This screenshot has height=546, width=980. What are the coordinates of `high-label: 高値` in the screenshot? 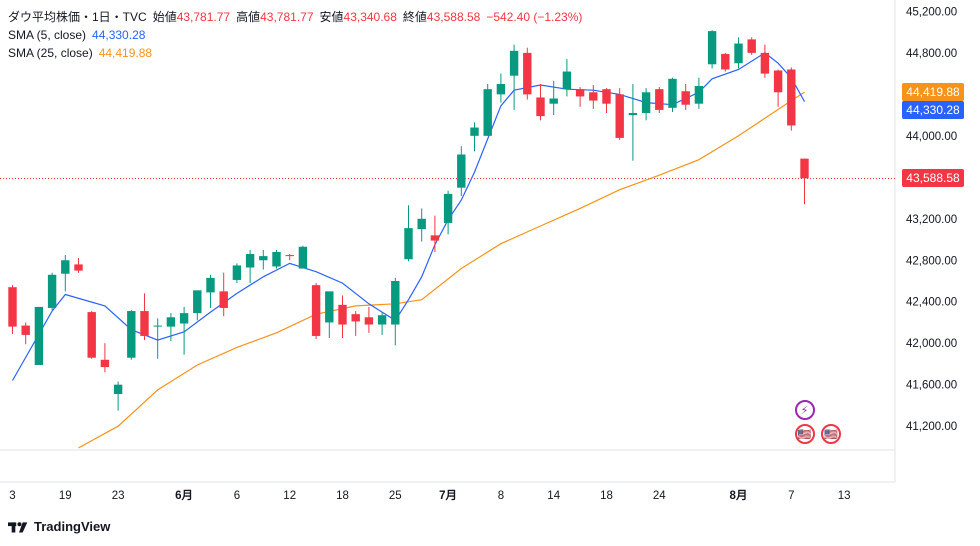 It's located at (248, 17).